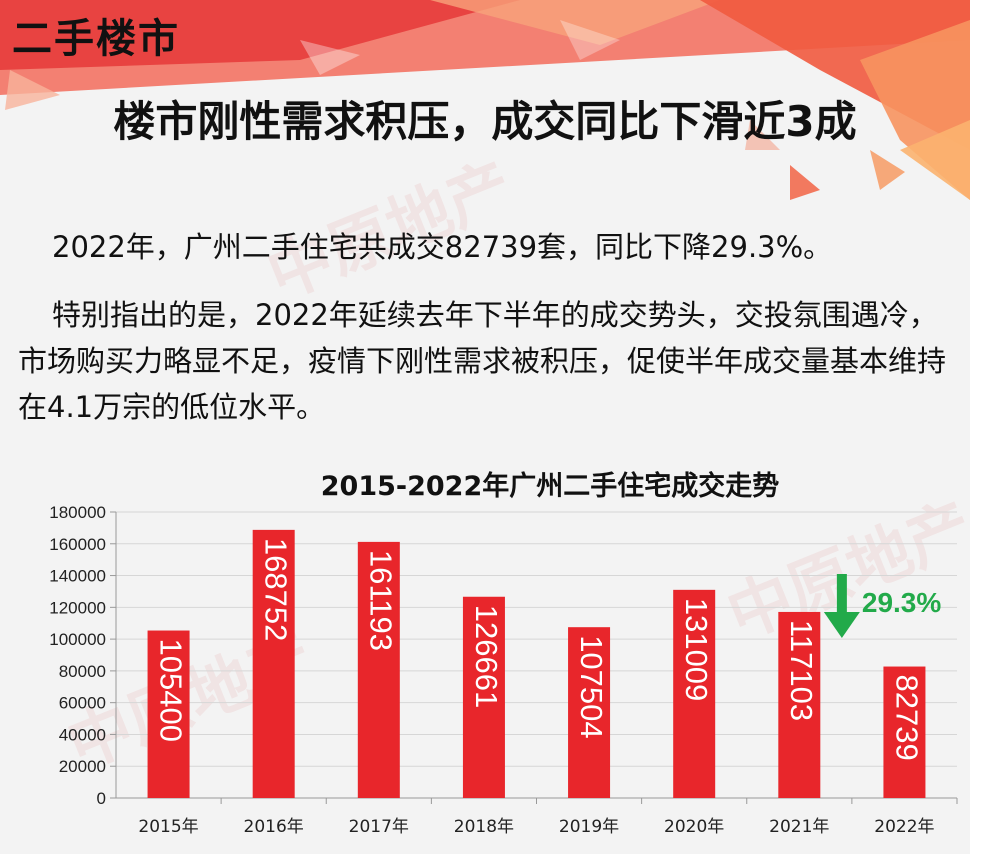 The width and height of the screenshot is (1000, 854). Describe the element at coordinates (82, 671) in the screenshot. I see `y-tick-label: 80000` at that location.